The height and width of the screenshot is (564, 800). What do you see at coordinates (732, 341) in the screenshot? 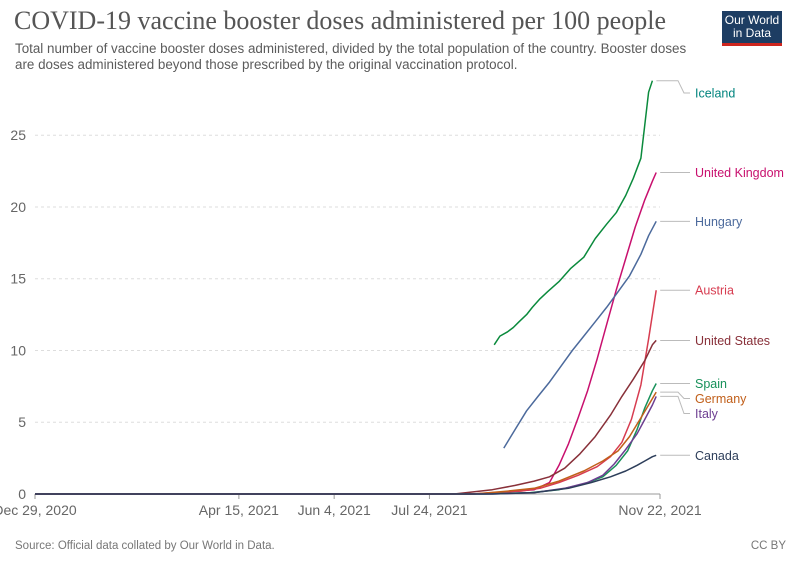
I see `series-label-united-states: United States` at bounding box center [732, 341].